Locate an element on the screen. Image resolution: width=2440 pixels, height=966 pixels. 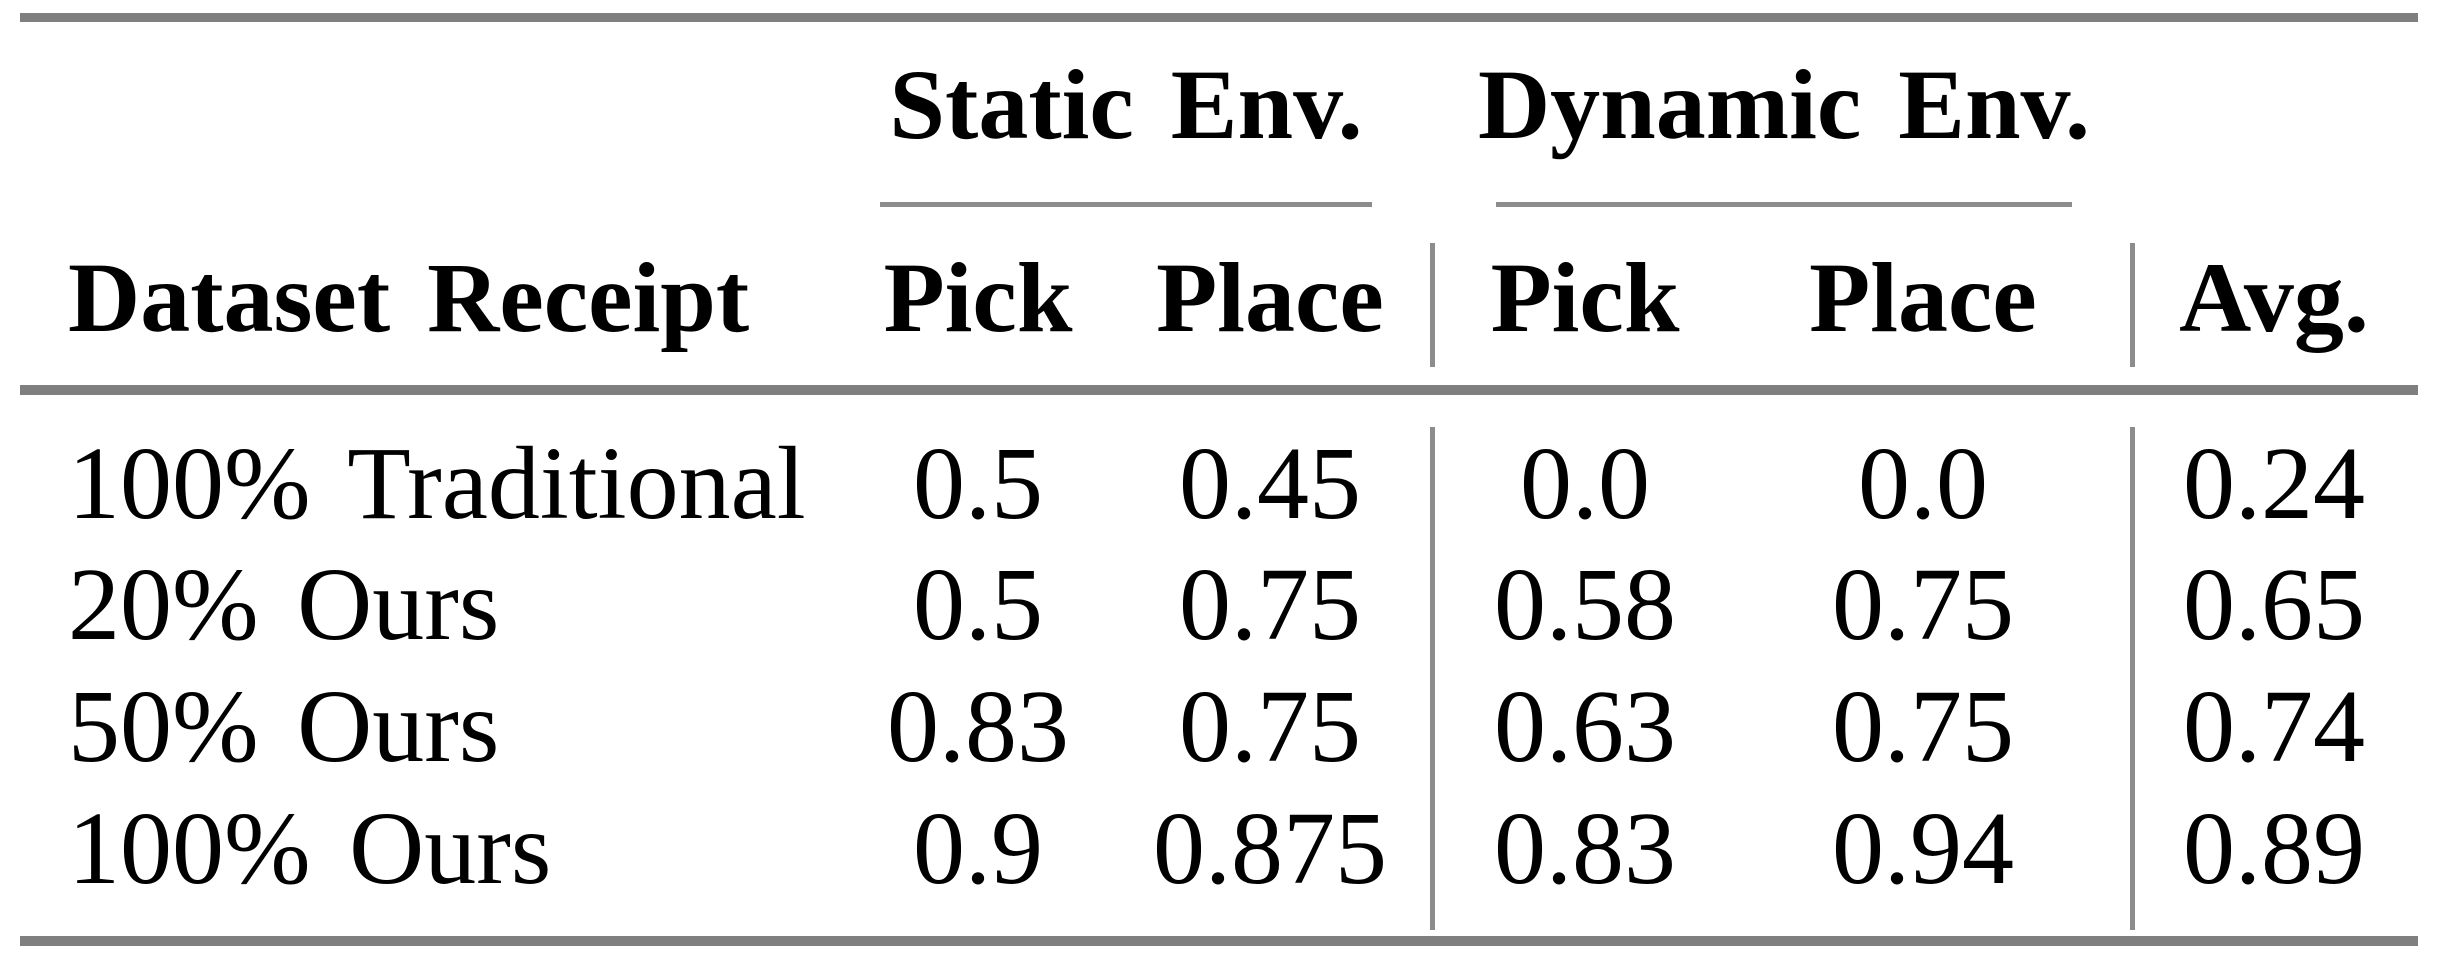
group-header-dynamic-env: Dynamic Env. is located at coordinates (1784, 104).